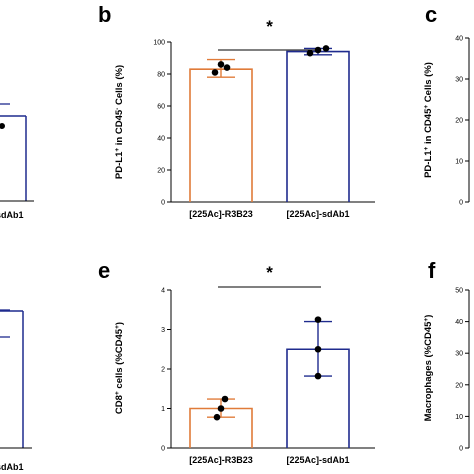  I want to click on partial-category-label-top: sdAb1, so click(12, 215).